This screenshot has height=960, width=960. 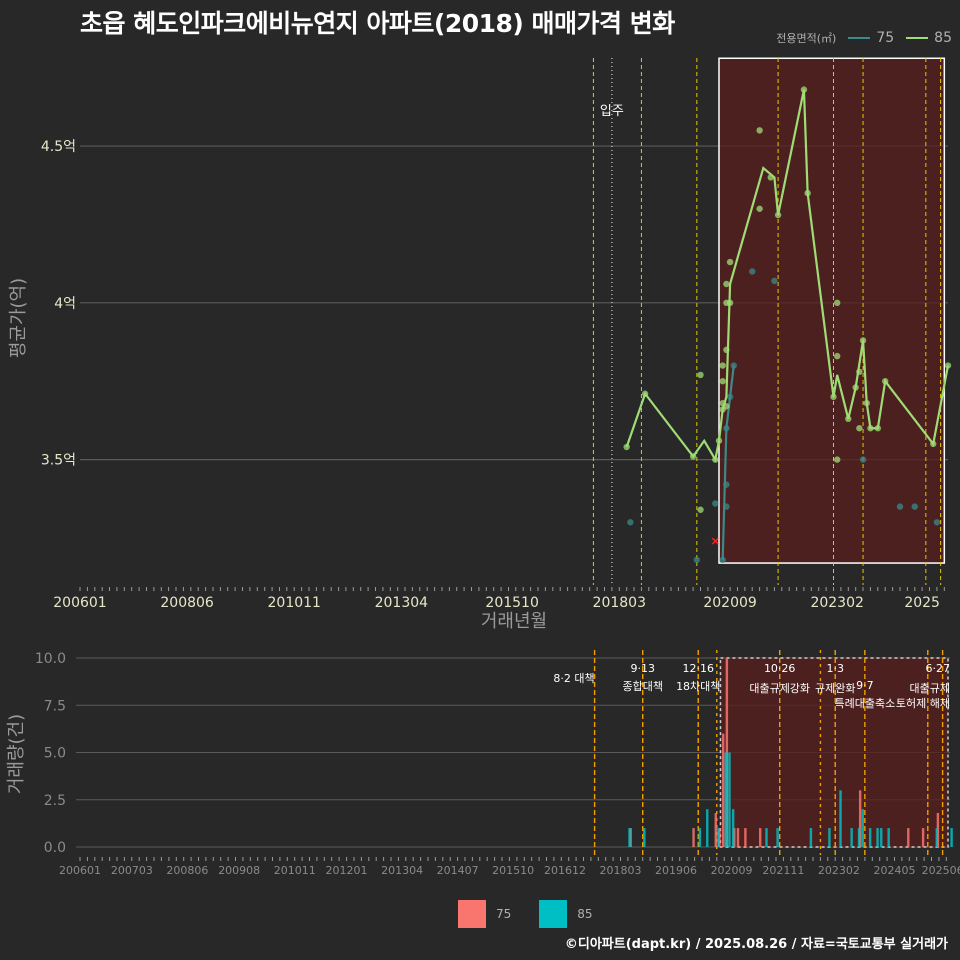 I want to click on top-x-tick-label: 202009, so click(x=729, y=603).